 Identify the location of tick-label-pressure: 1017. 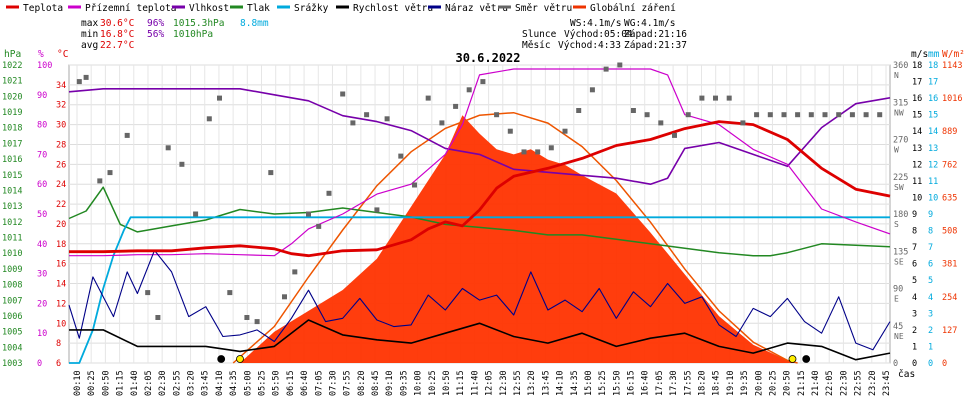
(12, 144).